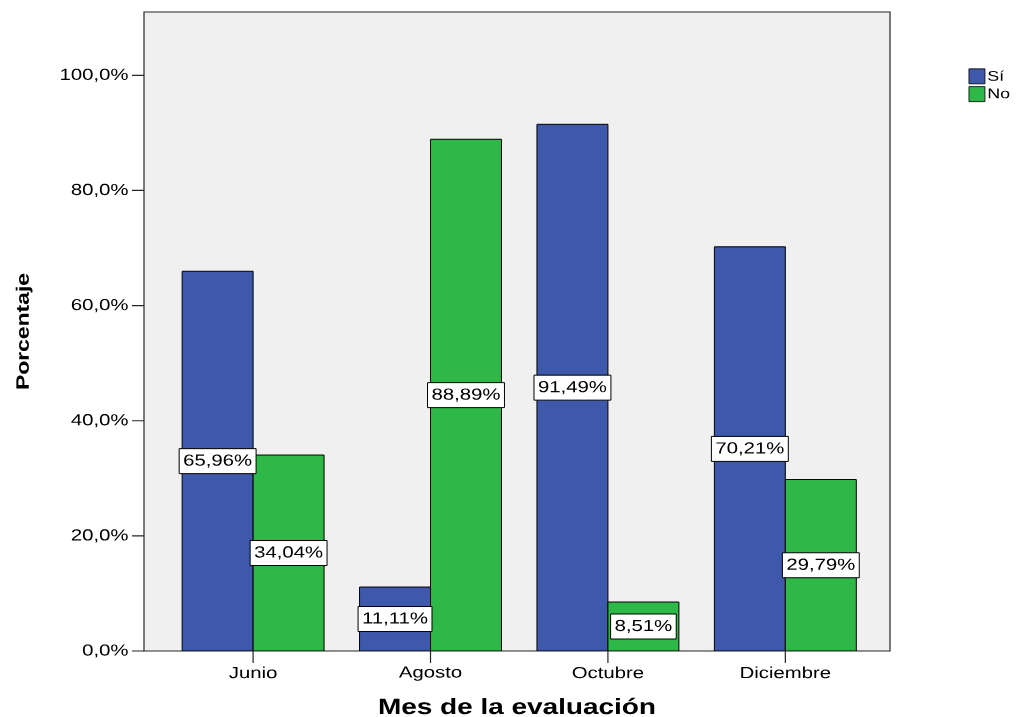 Image resolution: width=1018 pixels, height=717 pixels. What do you see at coordinates (24, 331) in the screenshot?
I see `y-axis-title: Porcentaje` at bounding box center [24, 331].